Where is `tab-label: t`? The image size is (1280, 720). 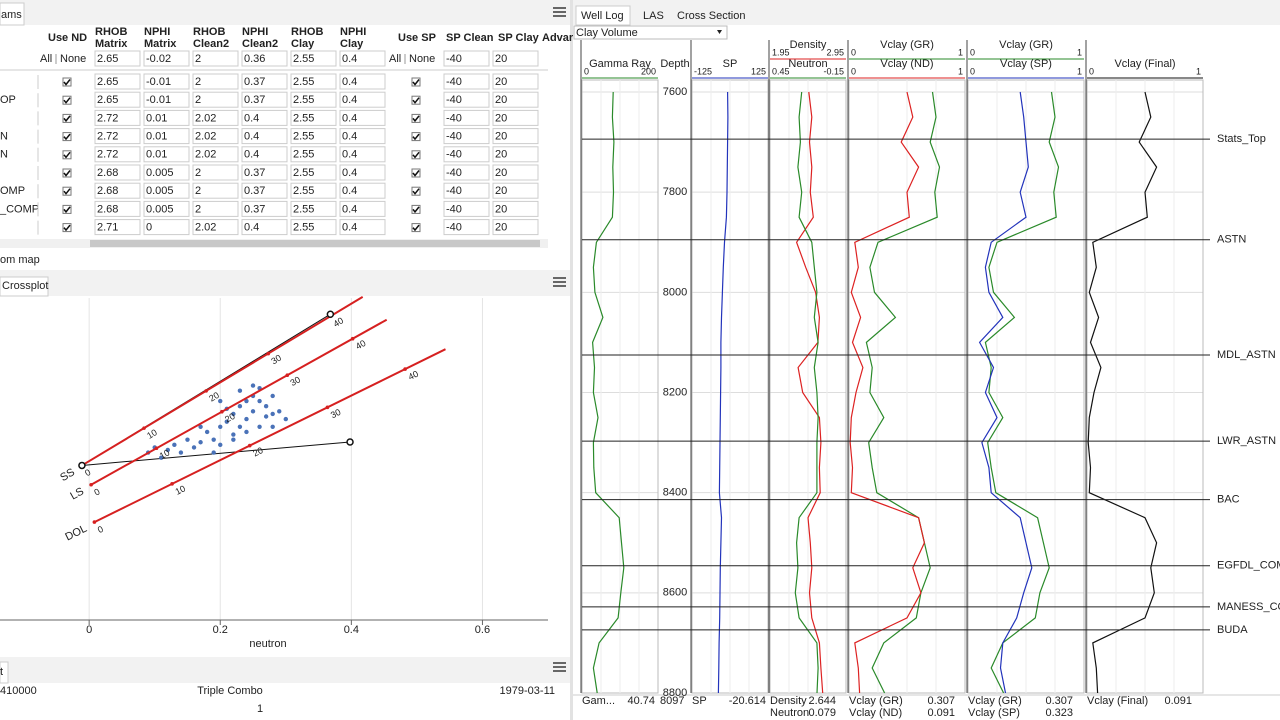 tab-label: t is located at coordinates (1, 672).